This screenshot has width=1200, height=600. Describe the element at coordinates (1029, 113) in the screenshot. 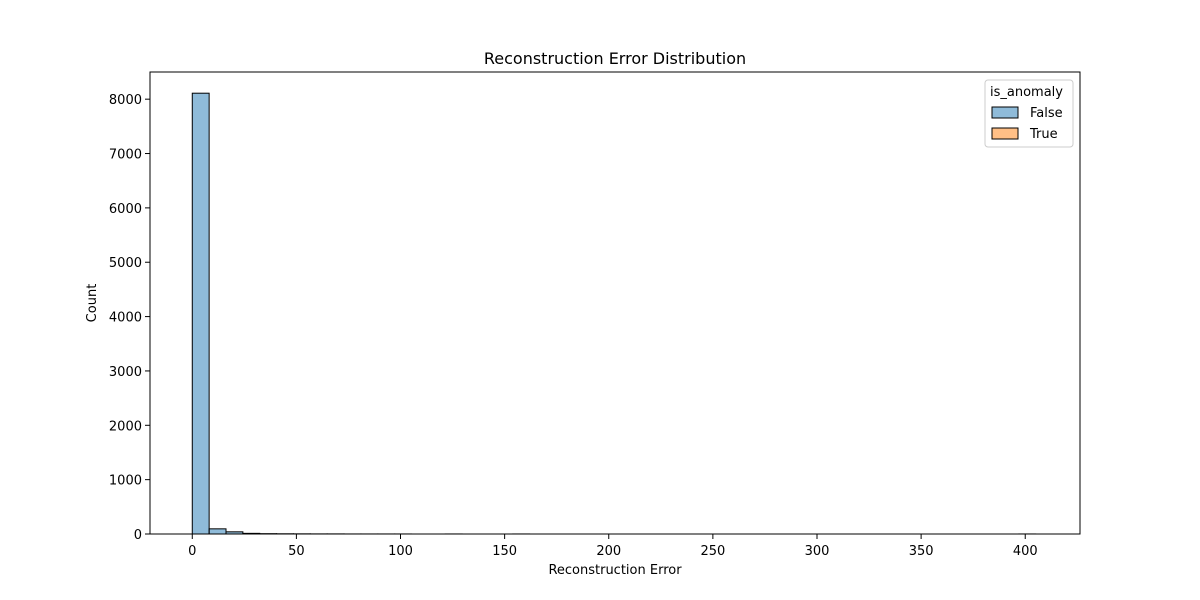

I see `legend: is_anomaly False True` at that location.